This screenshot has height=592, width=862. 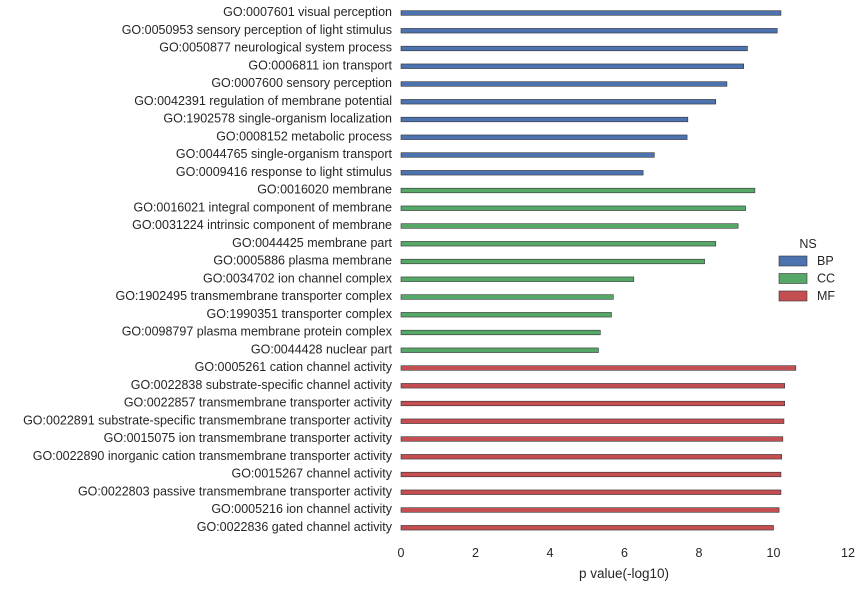 What do you see at coordinates (826, 296) in the screenshot?
I see `legend-label-mf: MF` at bounding box center [826, 296].